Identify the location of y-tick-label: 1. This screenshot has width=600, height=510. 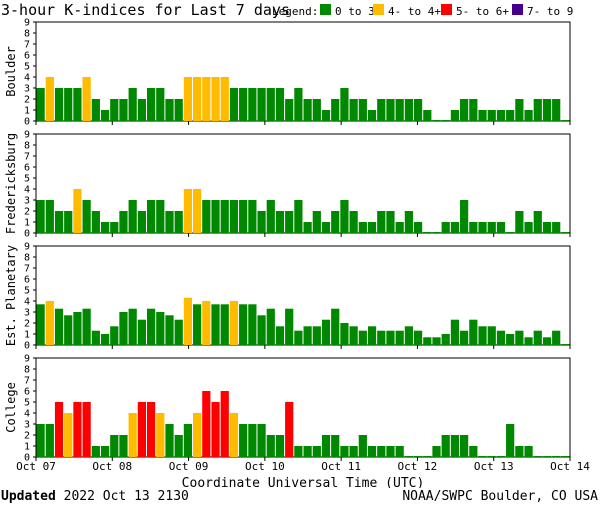
(27, 335).